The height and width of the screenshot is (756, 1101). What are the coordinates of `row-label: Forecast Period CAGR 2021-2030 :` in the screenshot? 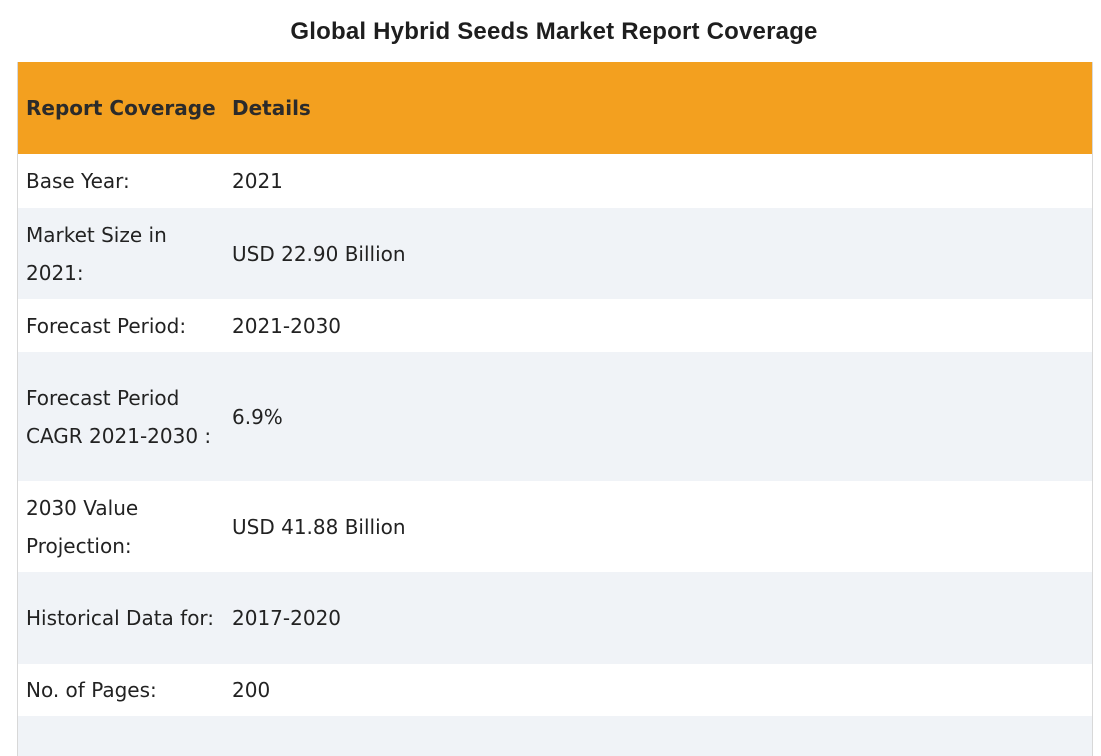 It's located at (119, 416).